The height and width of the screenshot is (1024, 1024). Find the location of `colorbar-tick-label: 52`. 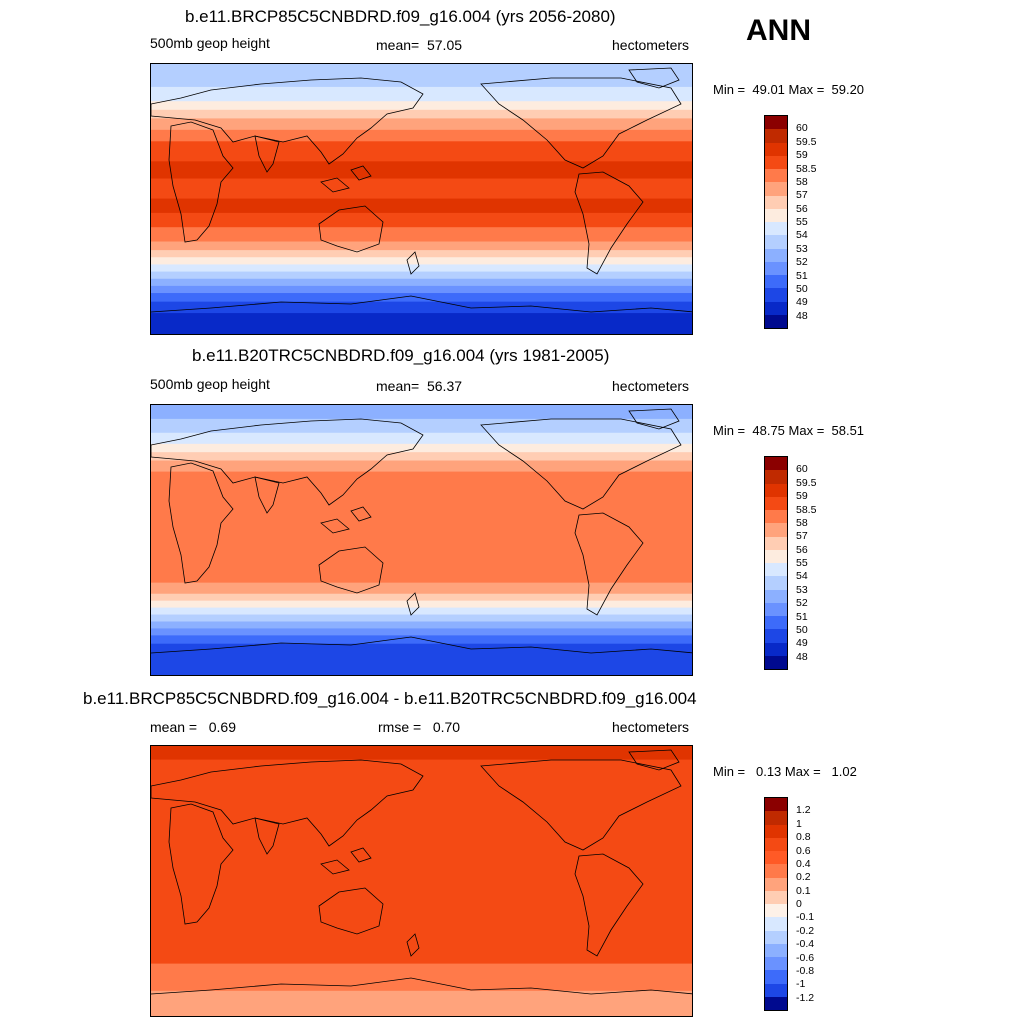

colorbar-tick-label: 52 is located at coordinates (802, 262).